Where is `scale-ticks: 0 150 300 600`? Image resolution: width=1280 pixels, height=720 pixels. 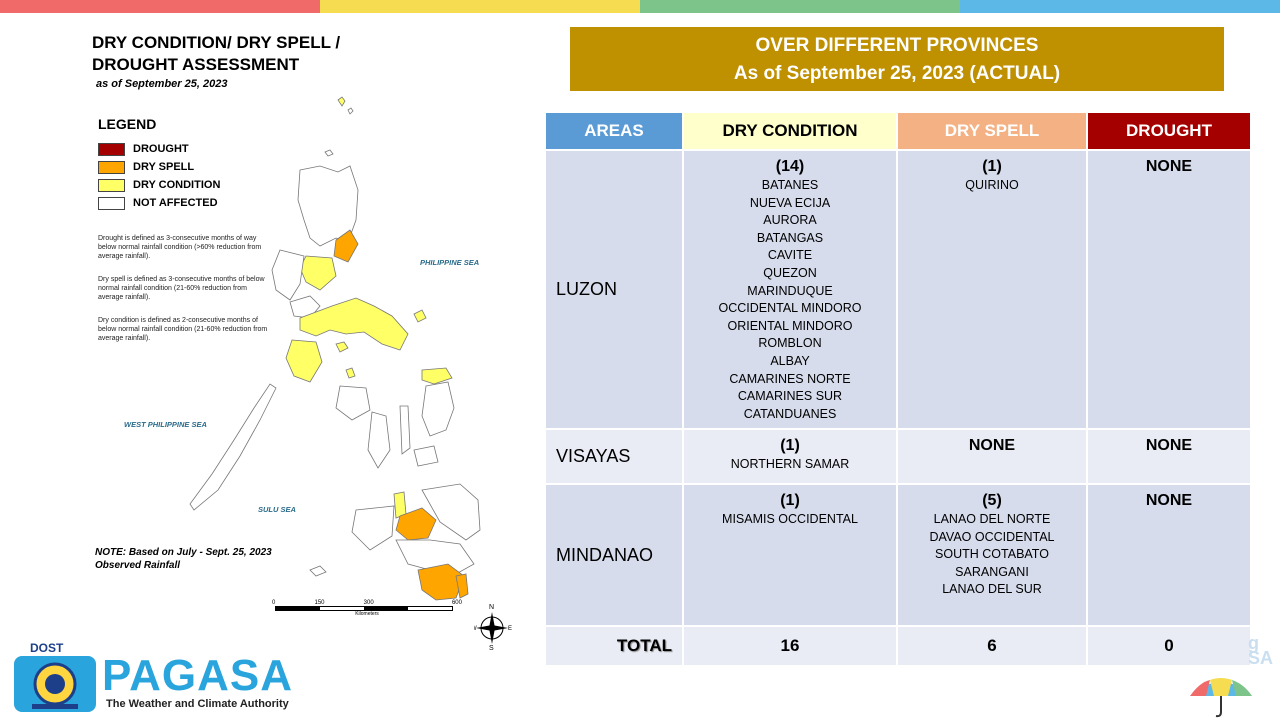 scale-ticks: 0 150 300 600 is located at coordinates (367, 603).